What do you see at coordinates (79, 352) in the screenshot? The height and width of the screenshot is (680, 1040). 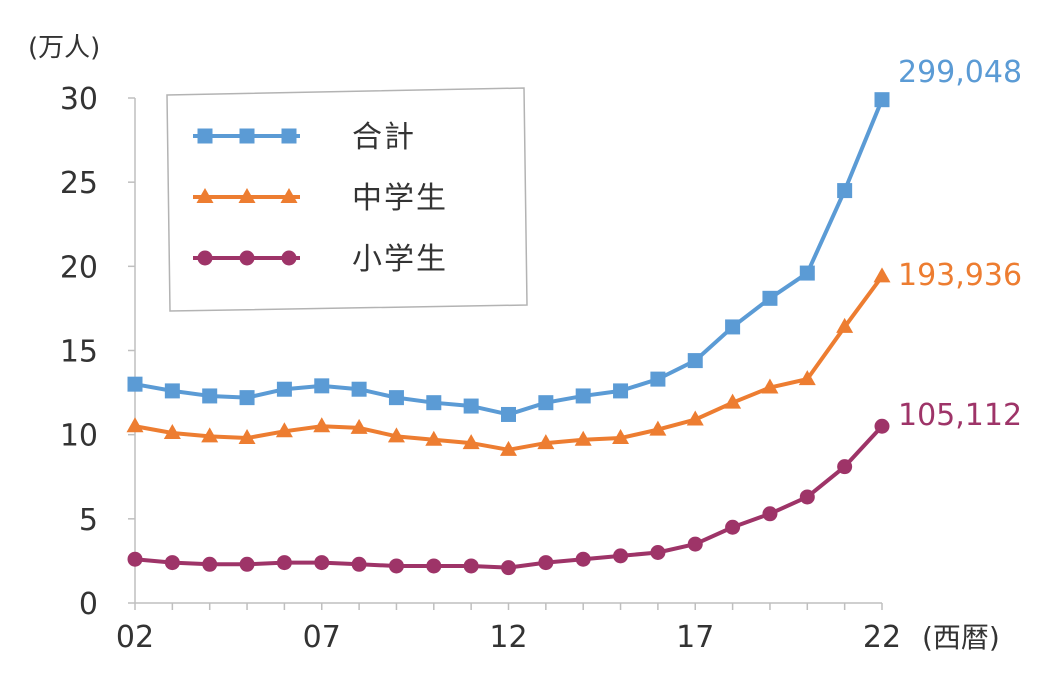 I see `y-tick-label: 15` at bounding box center [79, 352].